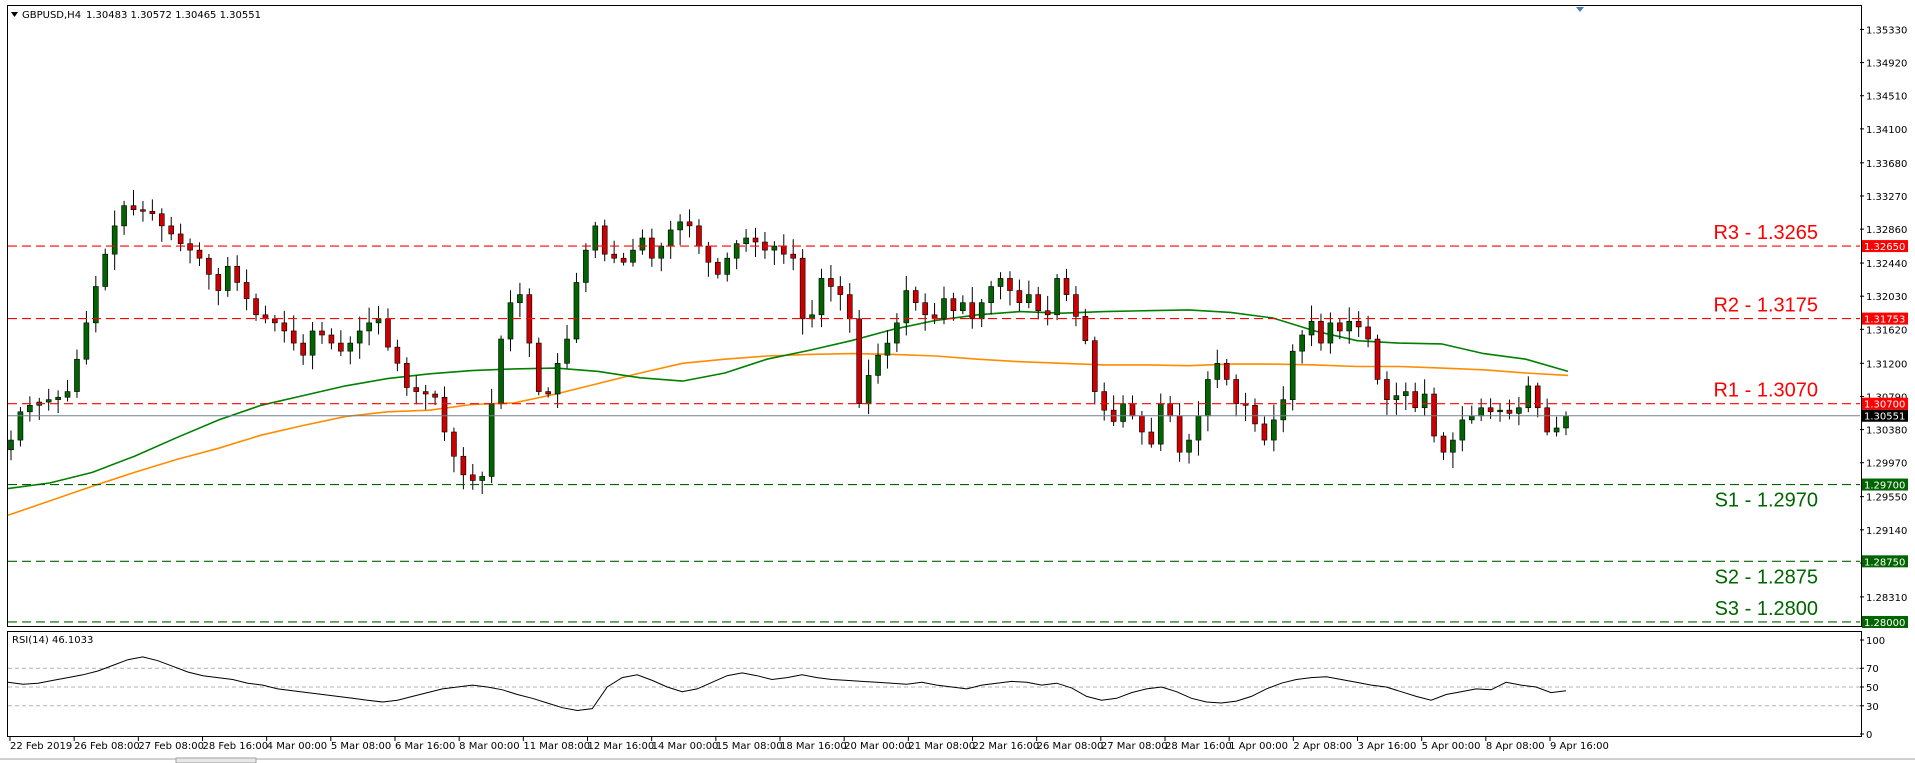 Image resolution: width=1915 pixels, height=763 pixels. What do you see at coordinates (216, 760) in the screenshot?
I see `chart-tab` at bounding box center [216, 760].